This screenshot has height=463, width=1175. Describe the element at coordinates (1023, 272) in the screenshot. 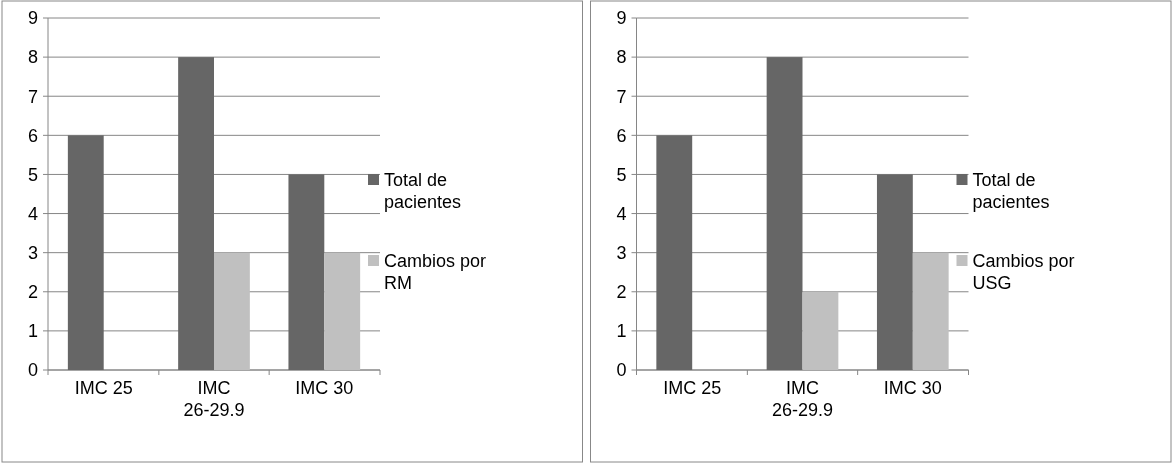

I see `legend-label: Cambios por USG` at that location.